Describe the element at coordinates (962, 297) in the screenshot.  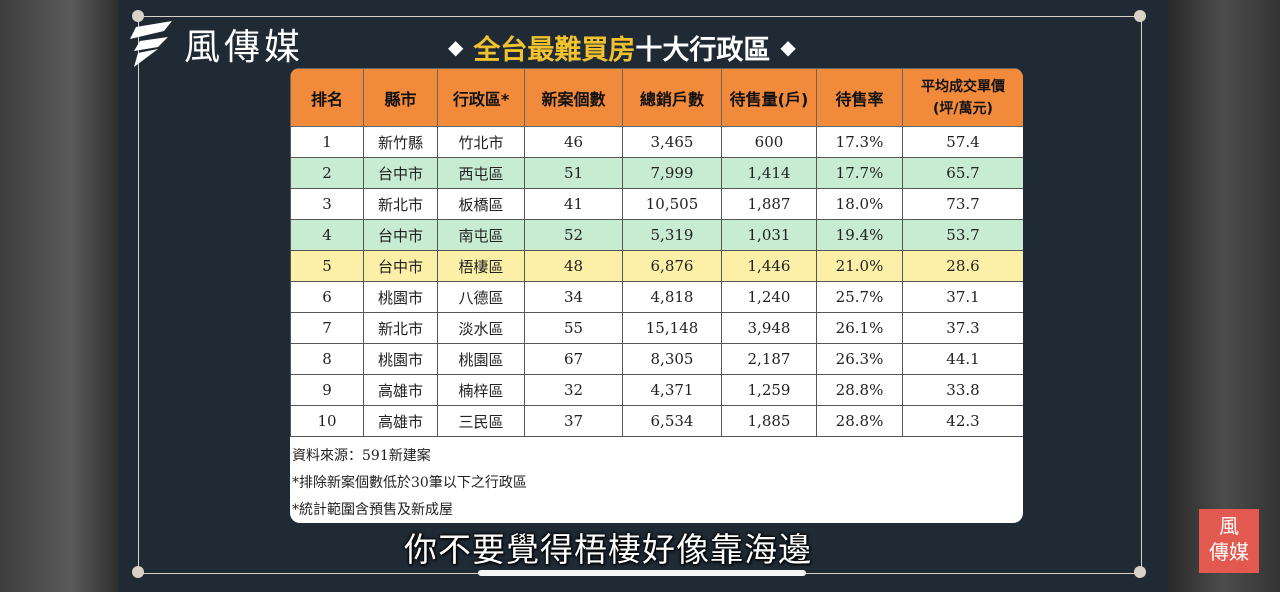
I see `table-cell: 37.1` at that location.